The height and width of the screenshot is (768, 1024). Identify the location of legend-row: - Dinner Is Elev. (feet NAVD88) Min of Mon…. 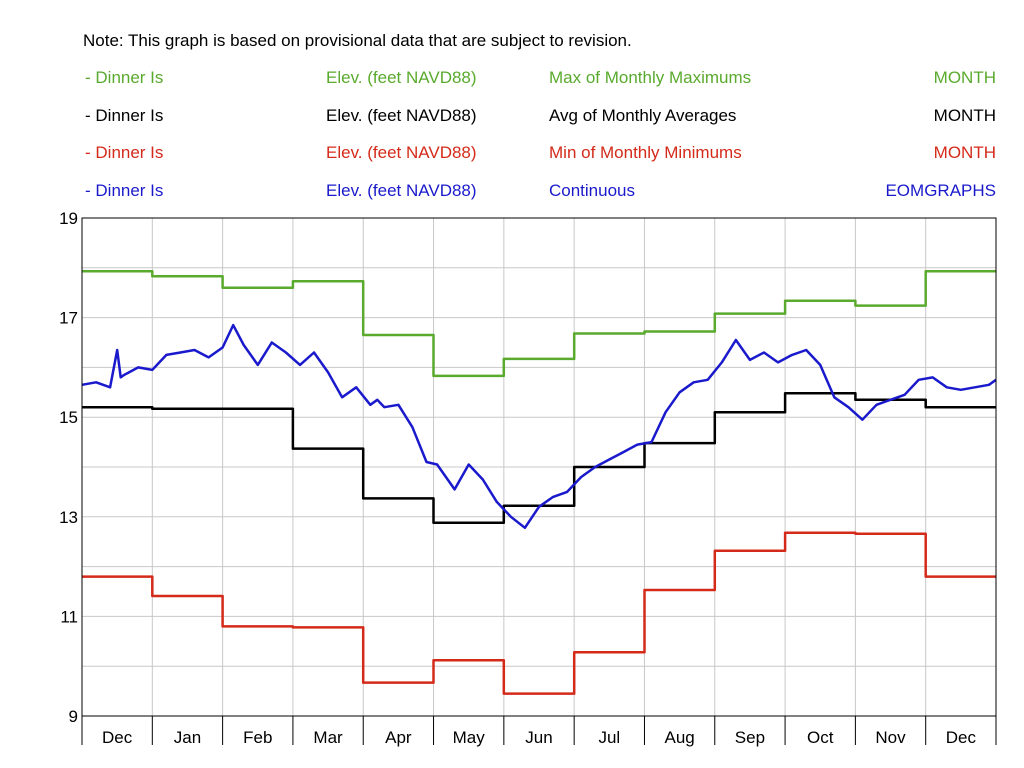
(512, 155).